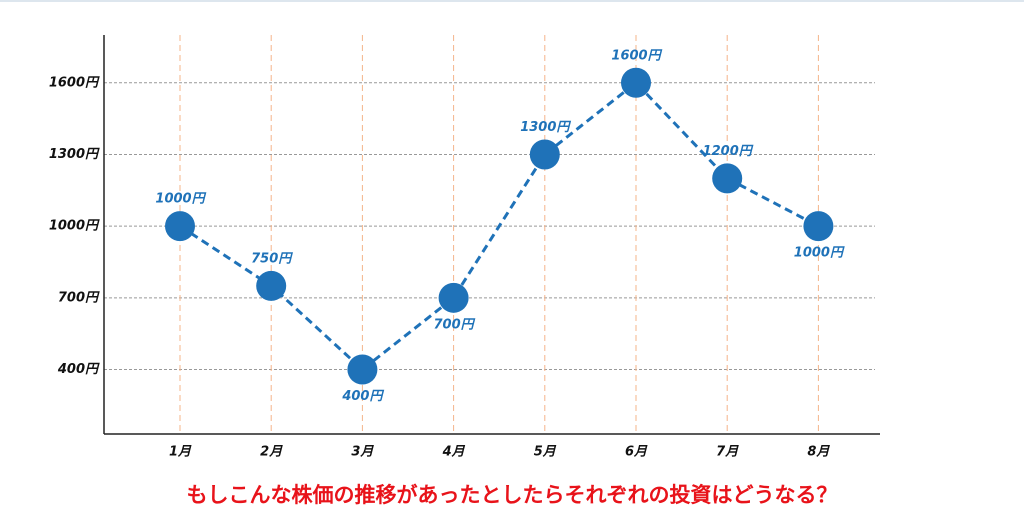 The width and height of the screenshot is (1024, 524). I want to click on x-tick-label: 2月, so click(271, 452).